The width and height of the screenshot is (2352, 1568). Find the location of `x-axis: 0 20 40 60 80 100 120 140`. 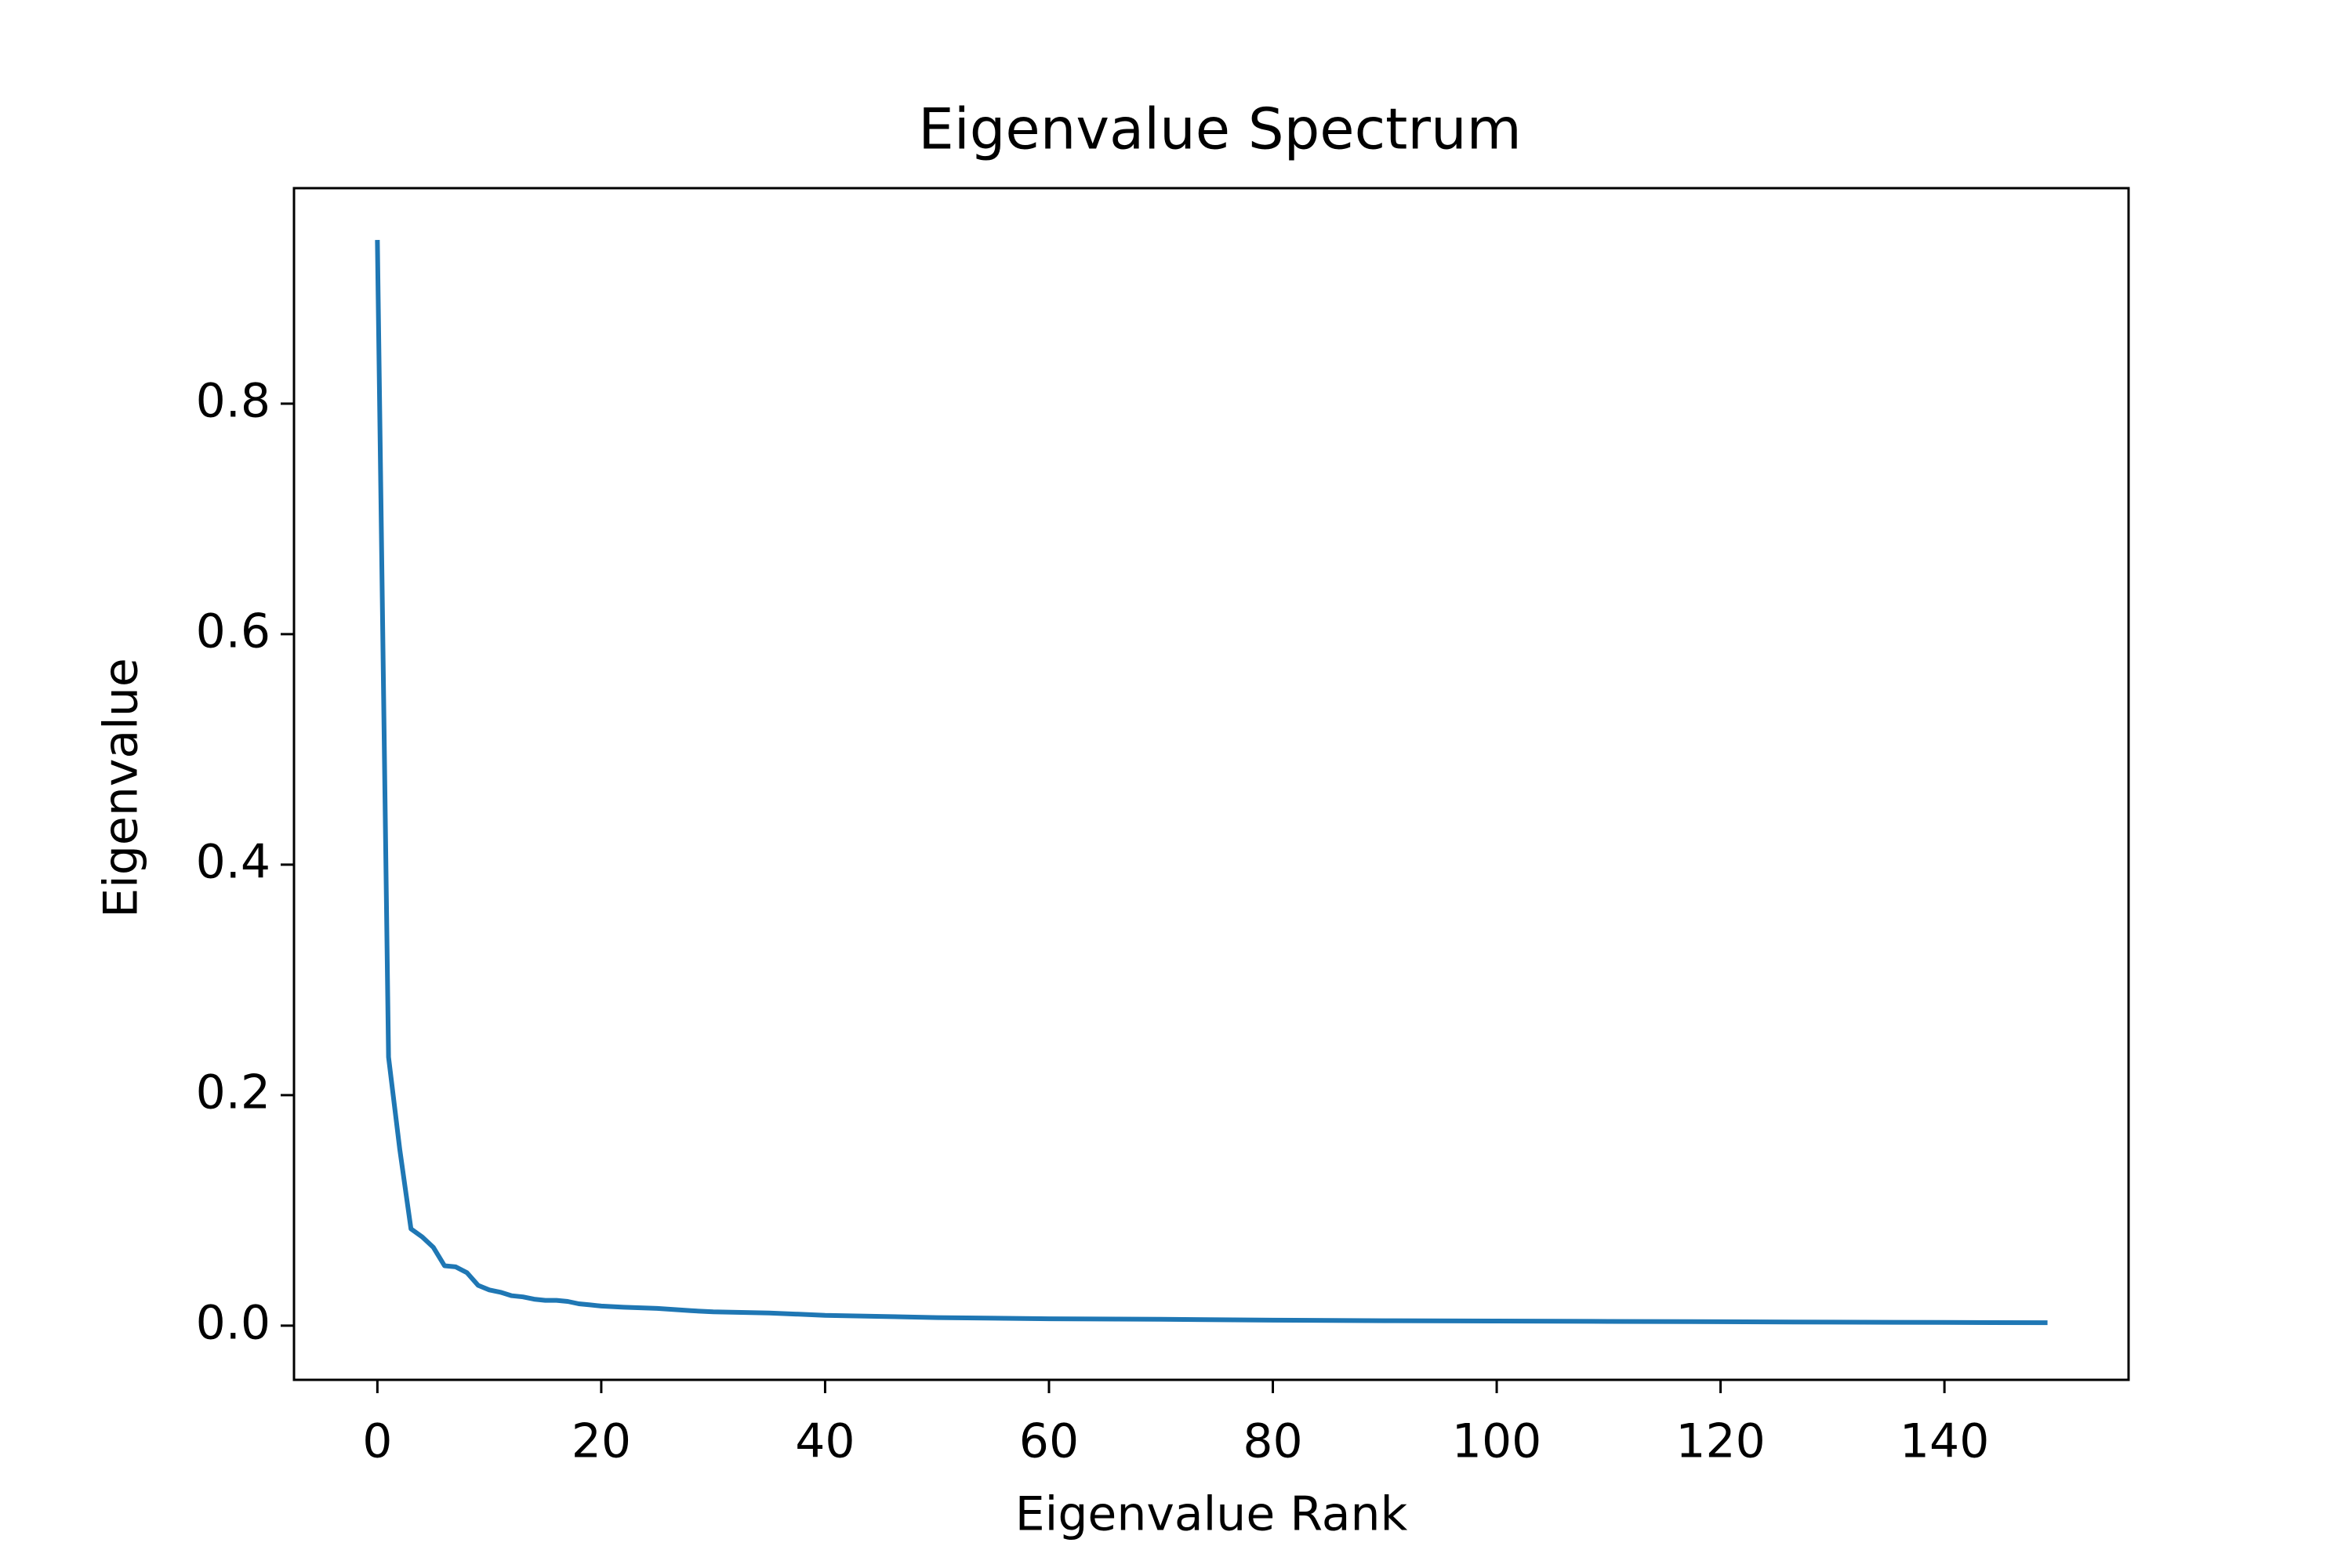

x-axis: 0 20 40 60 80 100 120 140 is located at coordinates (1175, 1424).